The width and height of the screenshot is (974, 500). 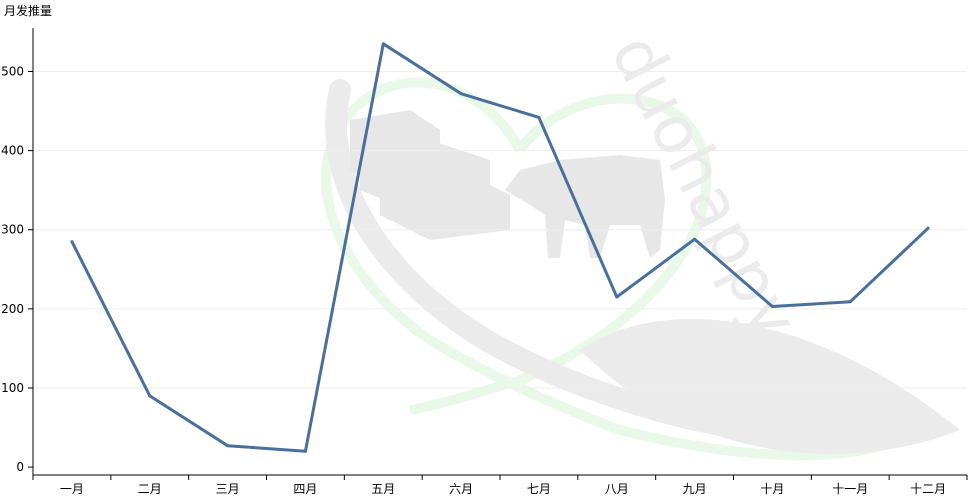 I want to click on x-tick-label: 十一月, so click(x=850, y=489).